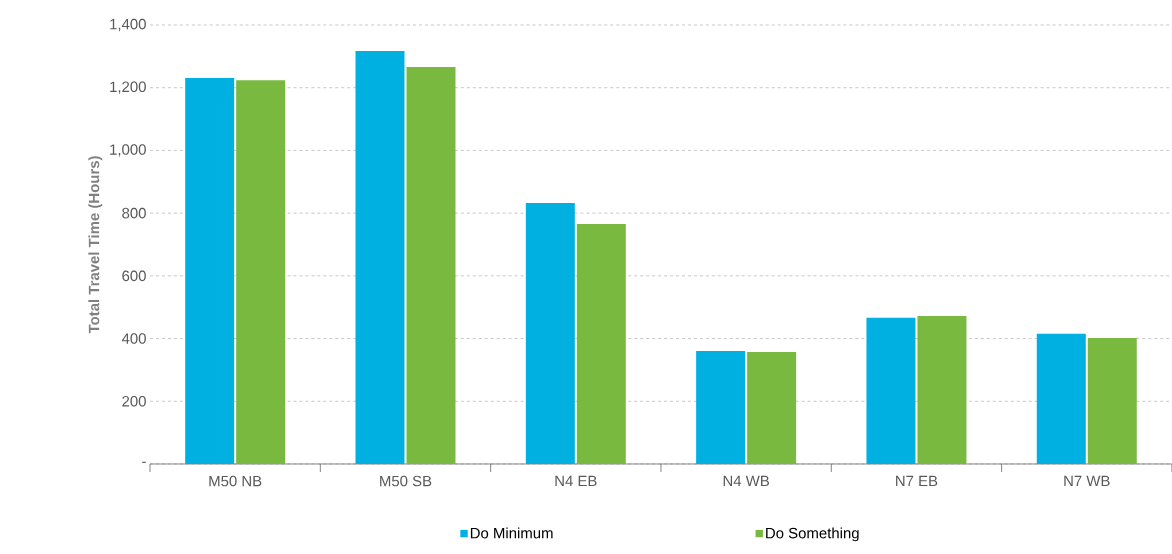 The width and height of the screenshot is (1172, 554). I want to click on x-tick-label: N7 WB, so click(1087, 481).